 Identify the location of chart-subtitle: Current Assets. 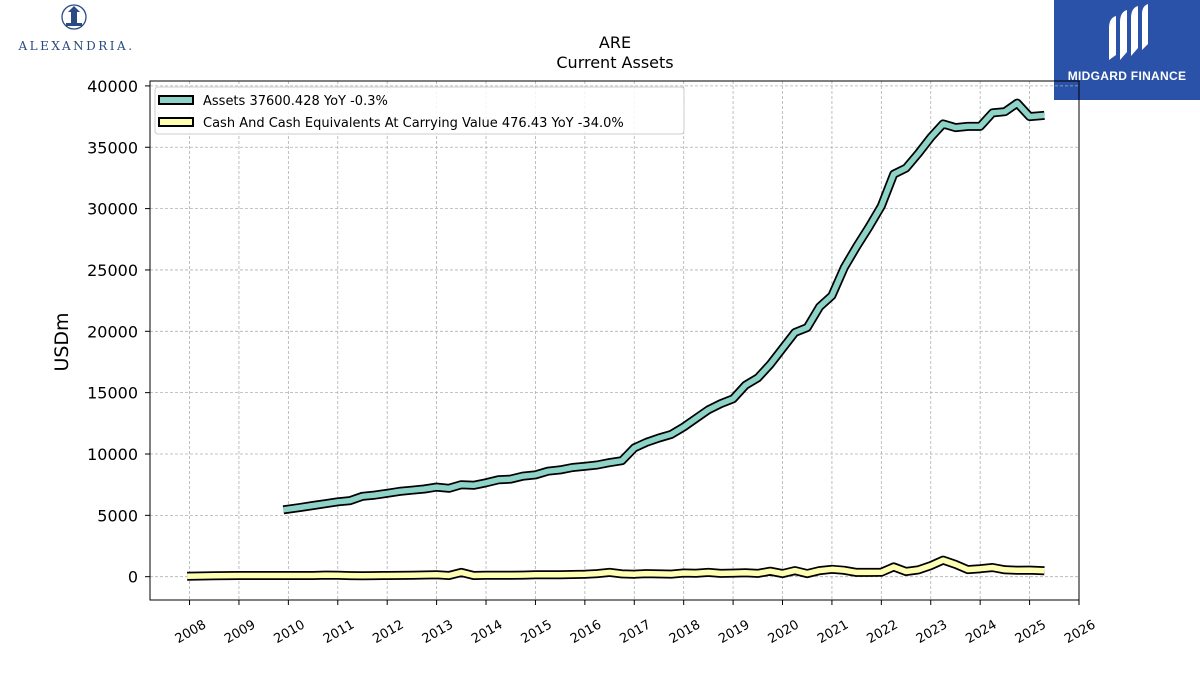
(614, 62).